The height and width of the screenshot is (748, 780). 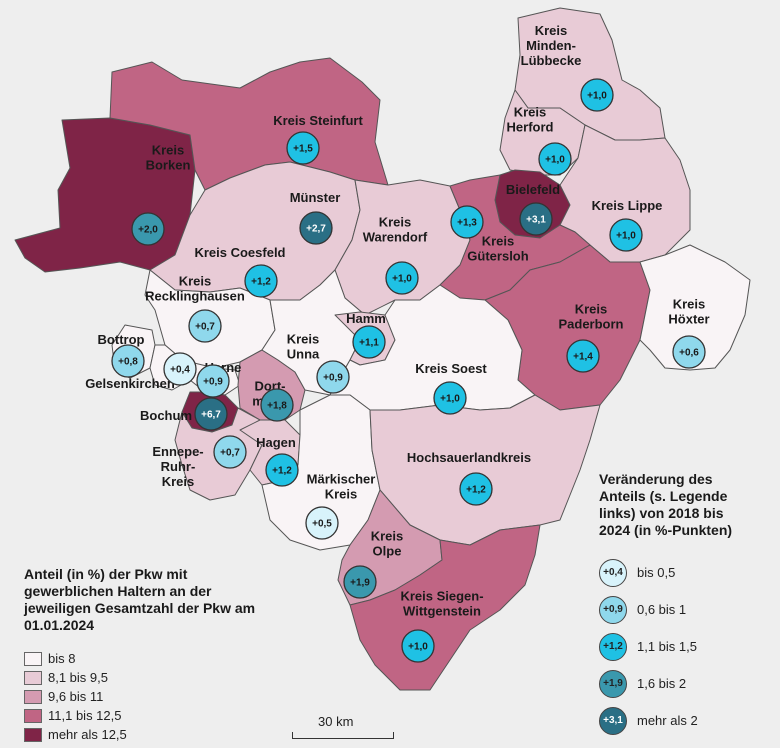 I want to click on share-legend-label: 8,1 bis 9,5, so click(x=78, y=677).